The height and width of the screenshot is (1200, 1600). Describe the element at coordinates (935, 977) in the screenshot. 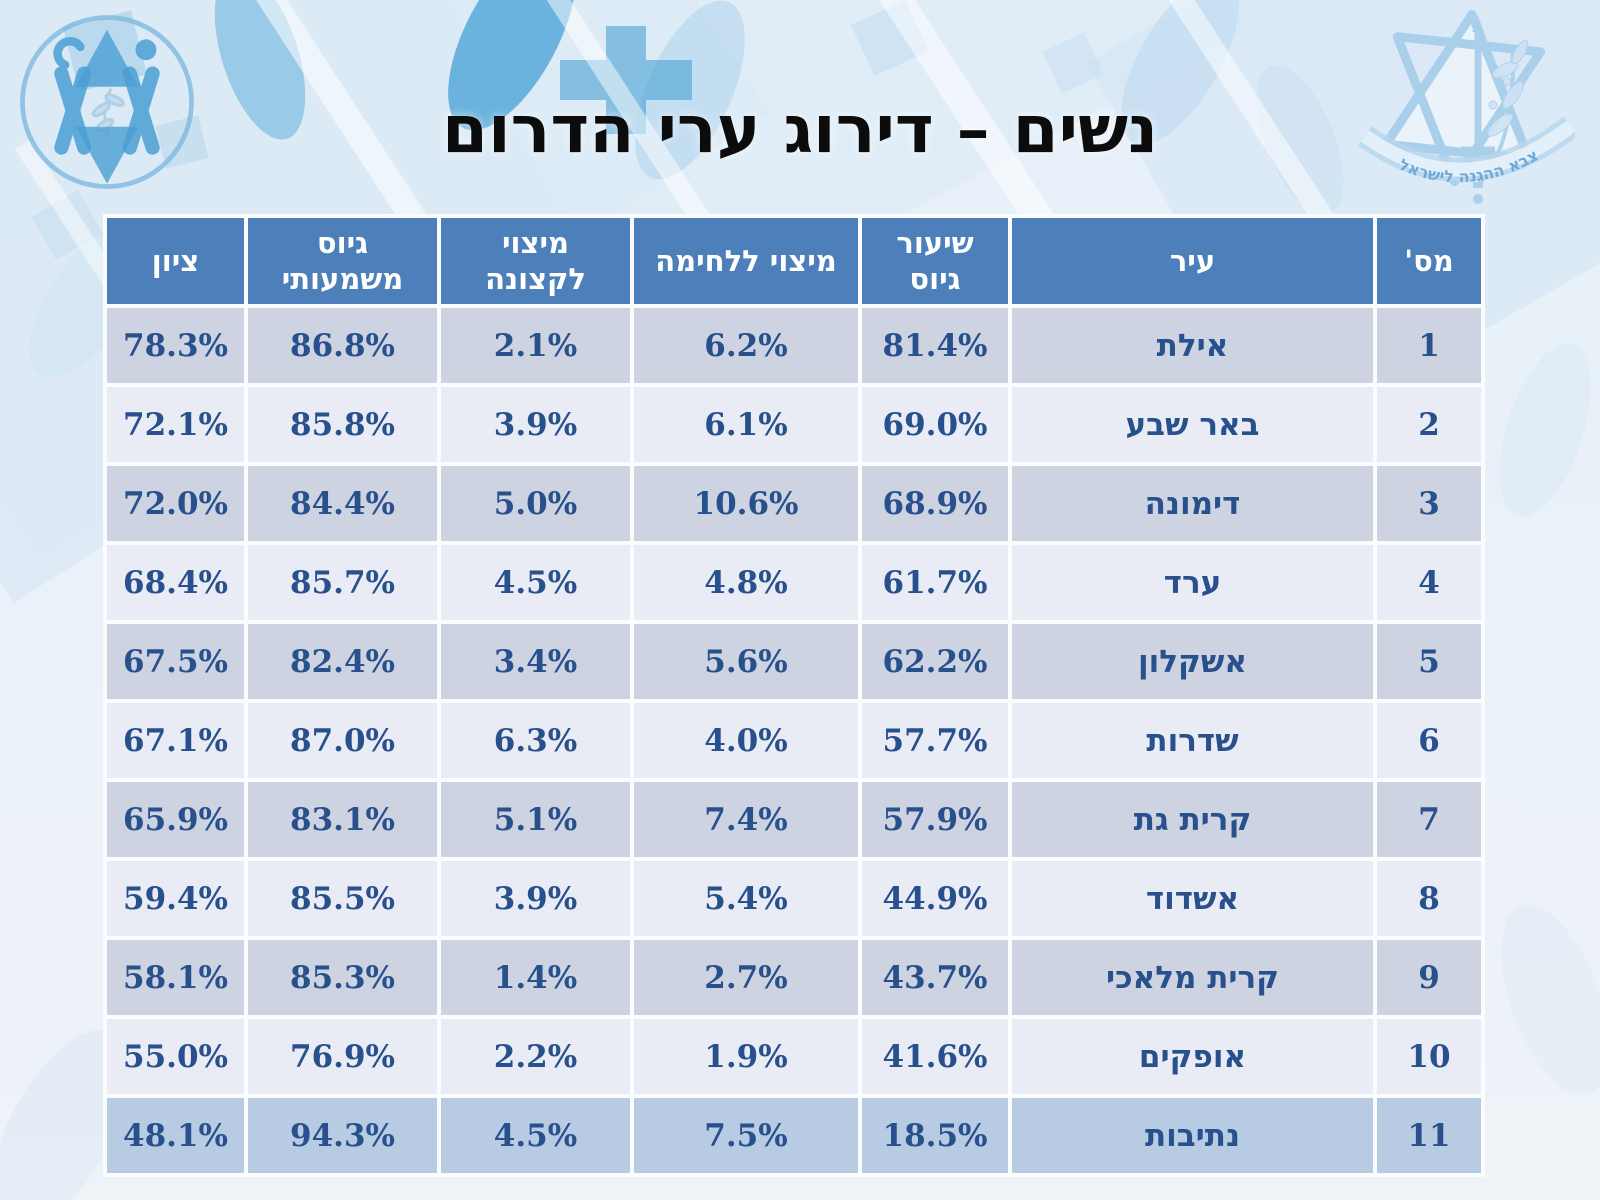

I see `recruit-cell: 43.7%` at that location.